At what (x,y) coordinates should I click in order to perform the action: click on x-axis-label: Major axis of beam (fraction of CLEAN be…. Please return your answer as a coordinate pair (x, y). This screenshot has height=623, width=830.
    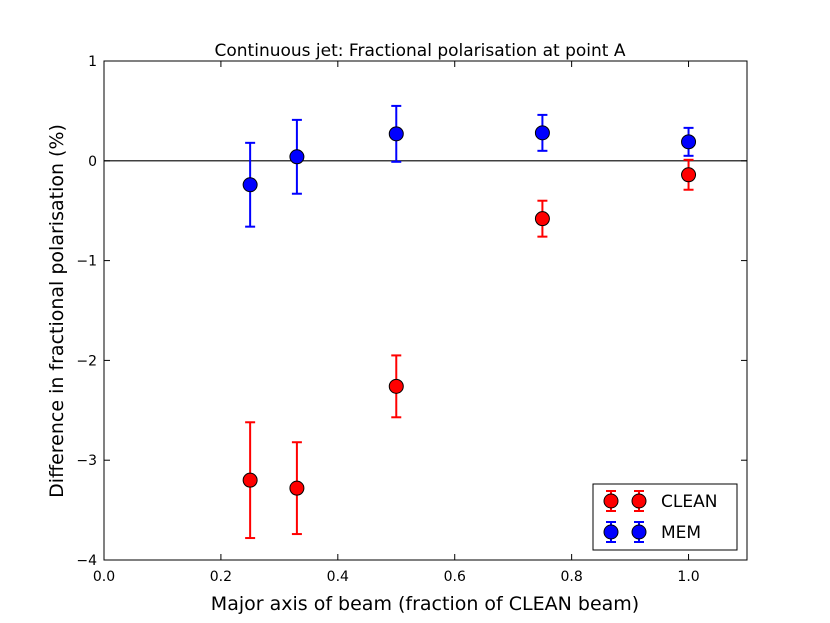
    Looking at the image, I should click on (425, 604).